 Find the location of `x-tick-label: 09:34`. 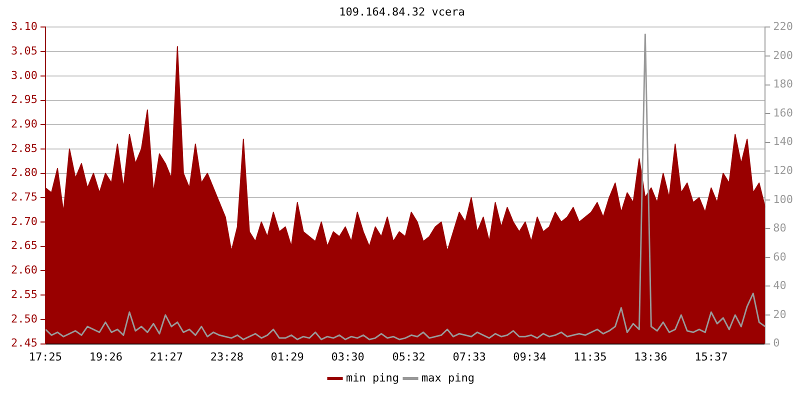

x-tick-label: 09:34 is located at coordinates (530, 357).